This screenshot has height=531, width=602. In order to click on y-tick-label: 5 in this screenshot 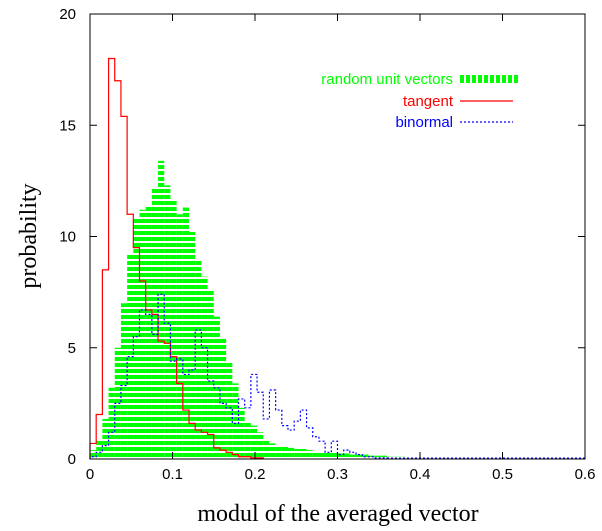, I will do `click(72, 348)`.